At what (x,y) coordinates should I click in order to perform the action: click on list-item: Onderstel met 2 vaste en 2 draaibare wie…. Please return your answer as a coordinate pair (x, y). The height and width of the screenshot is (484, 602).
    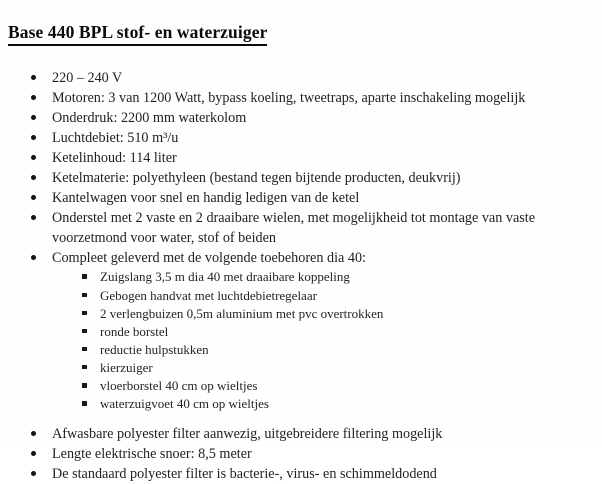
    Looking at the image, I should click on (301, 228).